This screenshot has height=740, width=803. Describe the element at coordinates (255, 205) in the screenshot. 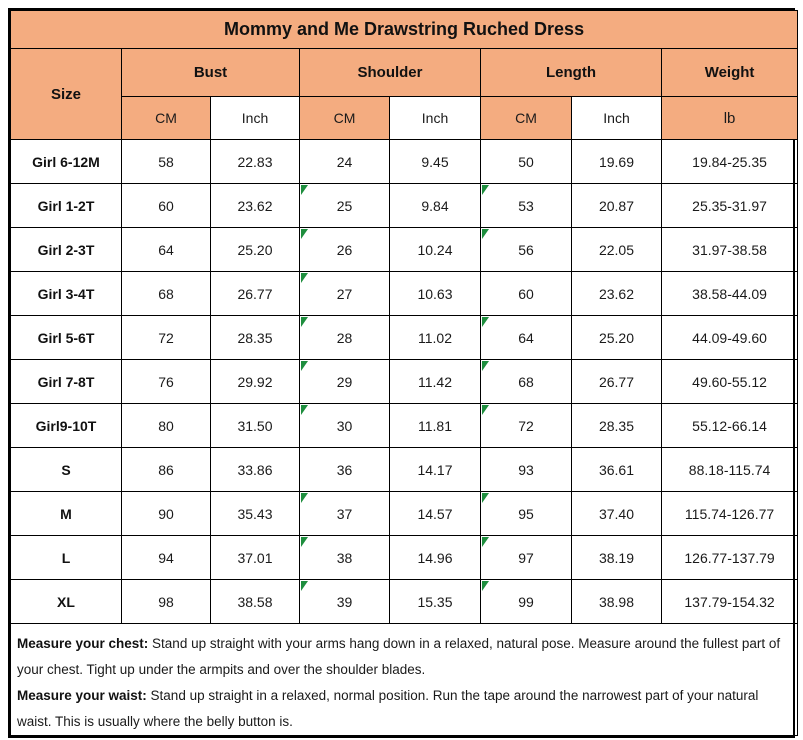

I see `bust-inch-cell: 23.62` at that location.